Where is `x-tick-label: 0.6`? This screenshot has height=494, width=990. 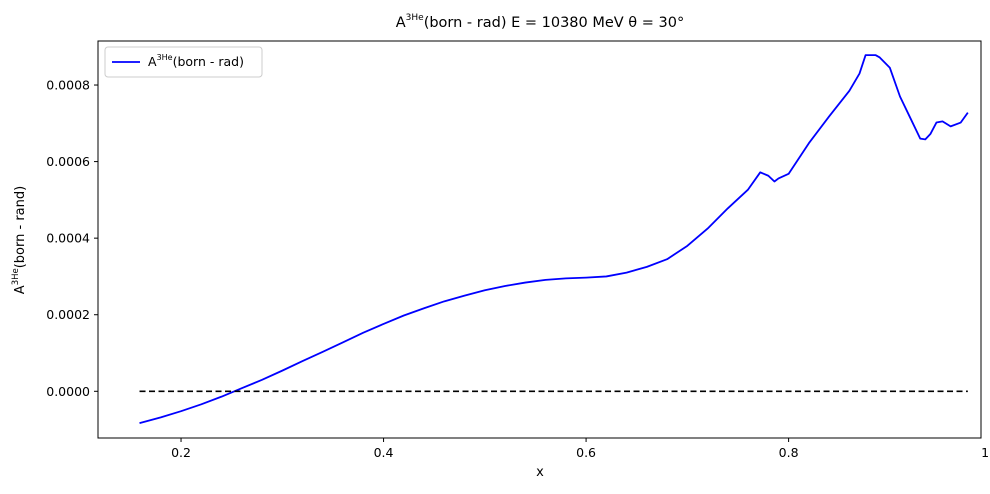
x-tick-label: 0.6 is located at coordinates (586, 452).